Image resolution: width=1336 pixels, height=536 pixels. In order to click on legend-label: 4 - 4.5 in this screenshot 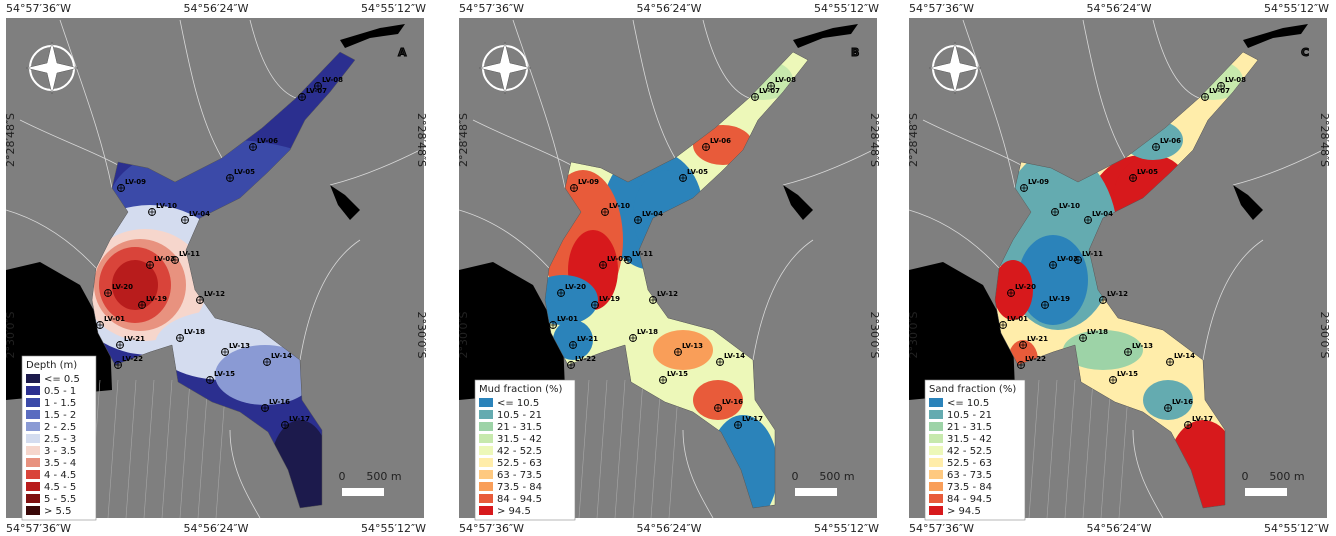, I will do `click(60, 475)`.